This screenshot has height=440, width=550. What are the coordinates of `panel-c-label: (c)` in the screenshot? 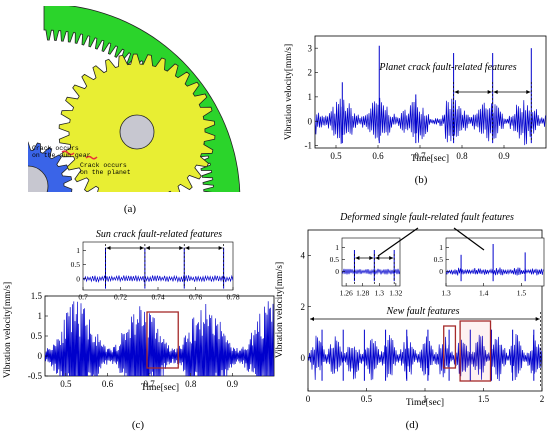 It's located at (138, 425).